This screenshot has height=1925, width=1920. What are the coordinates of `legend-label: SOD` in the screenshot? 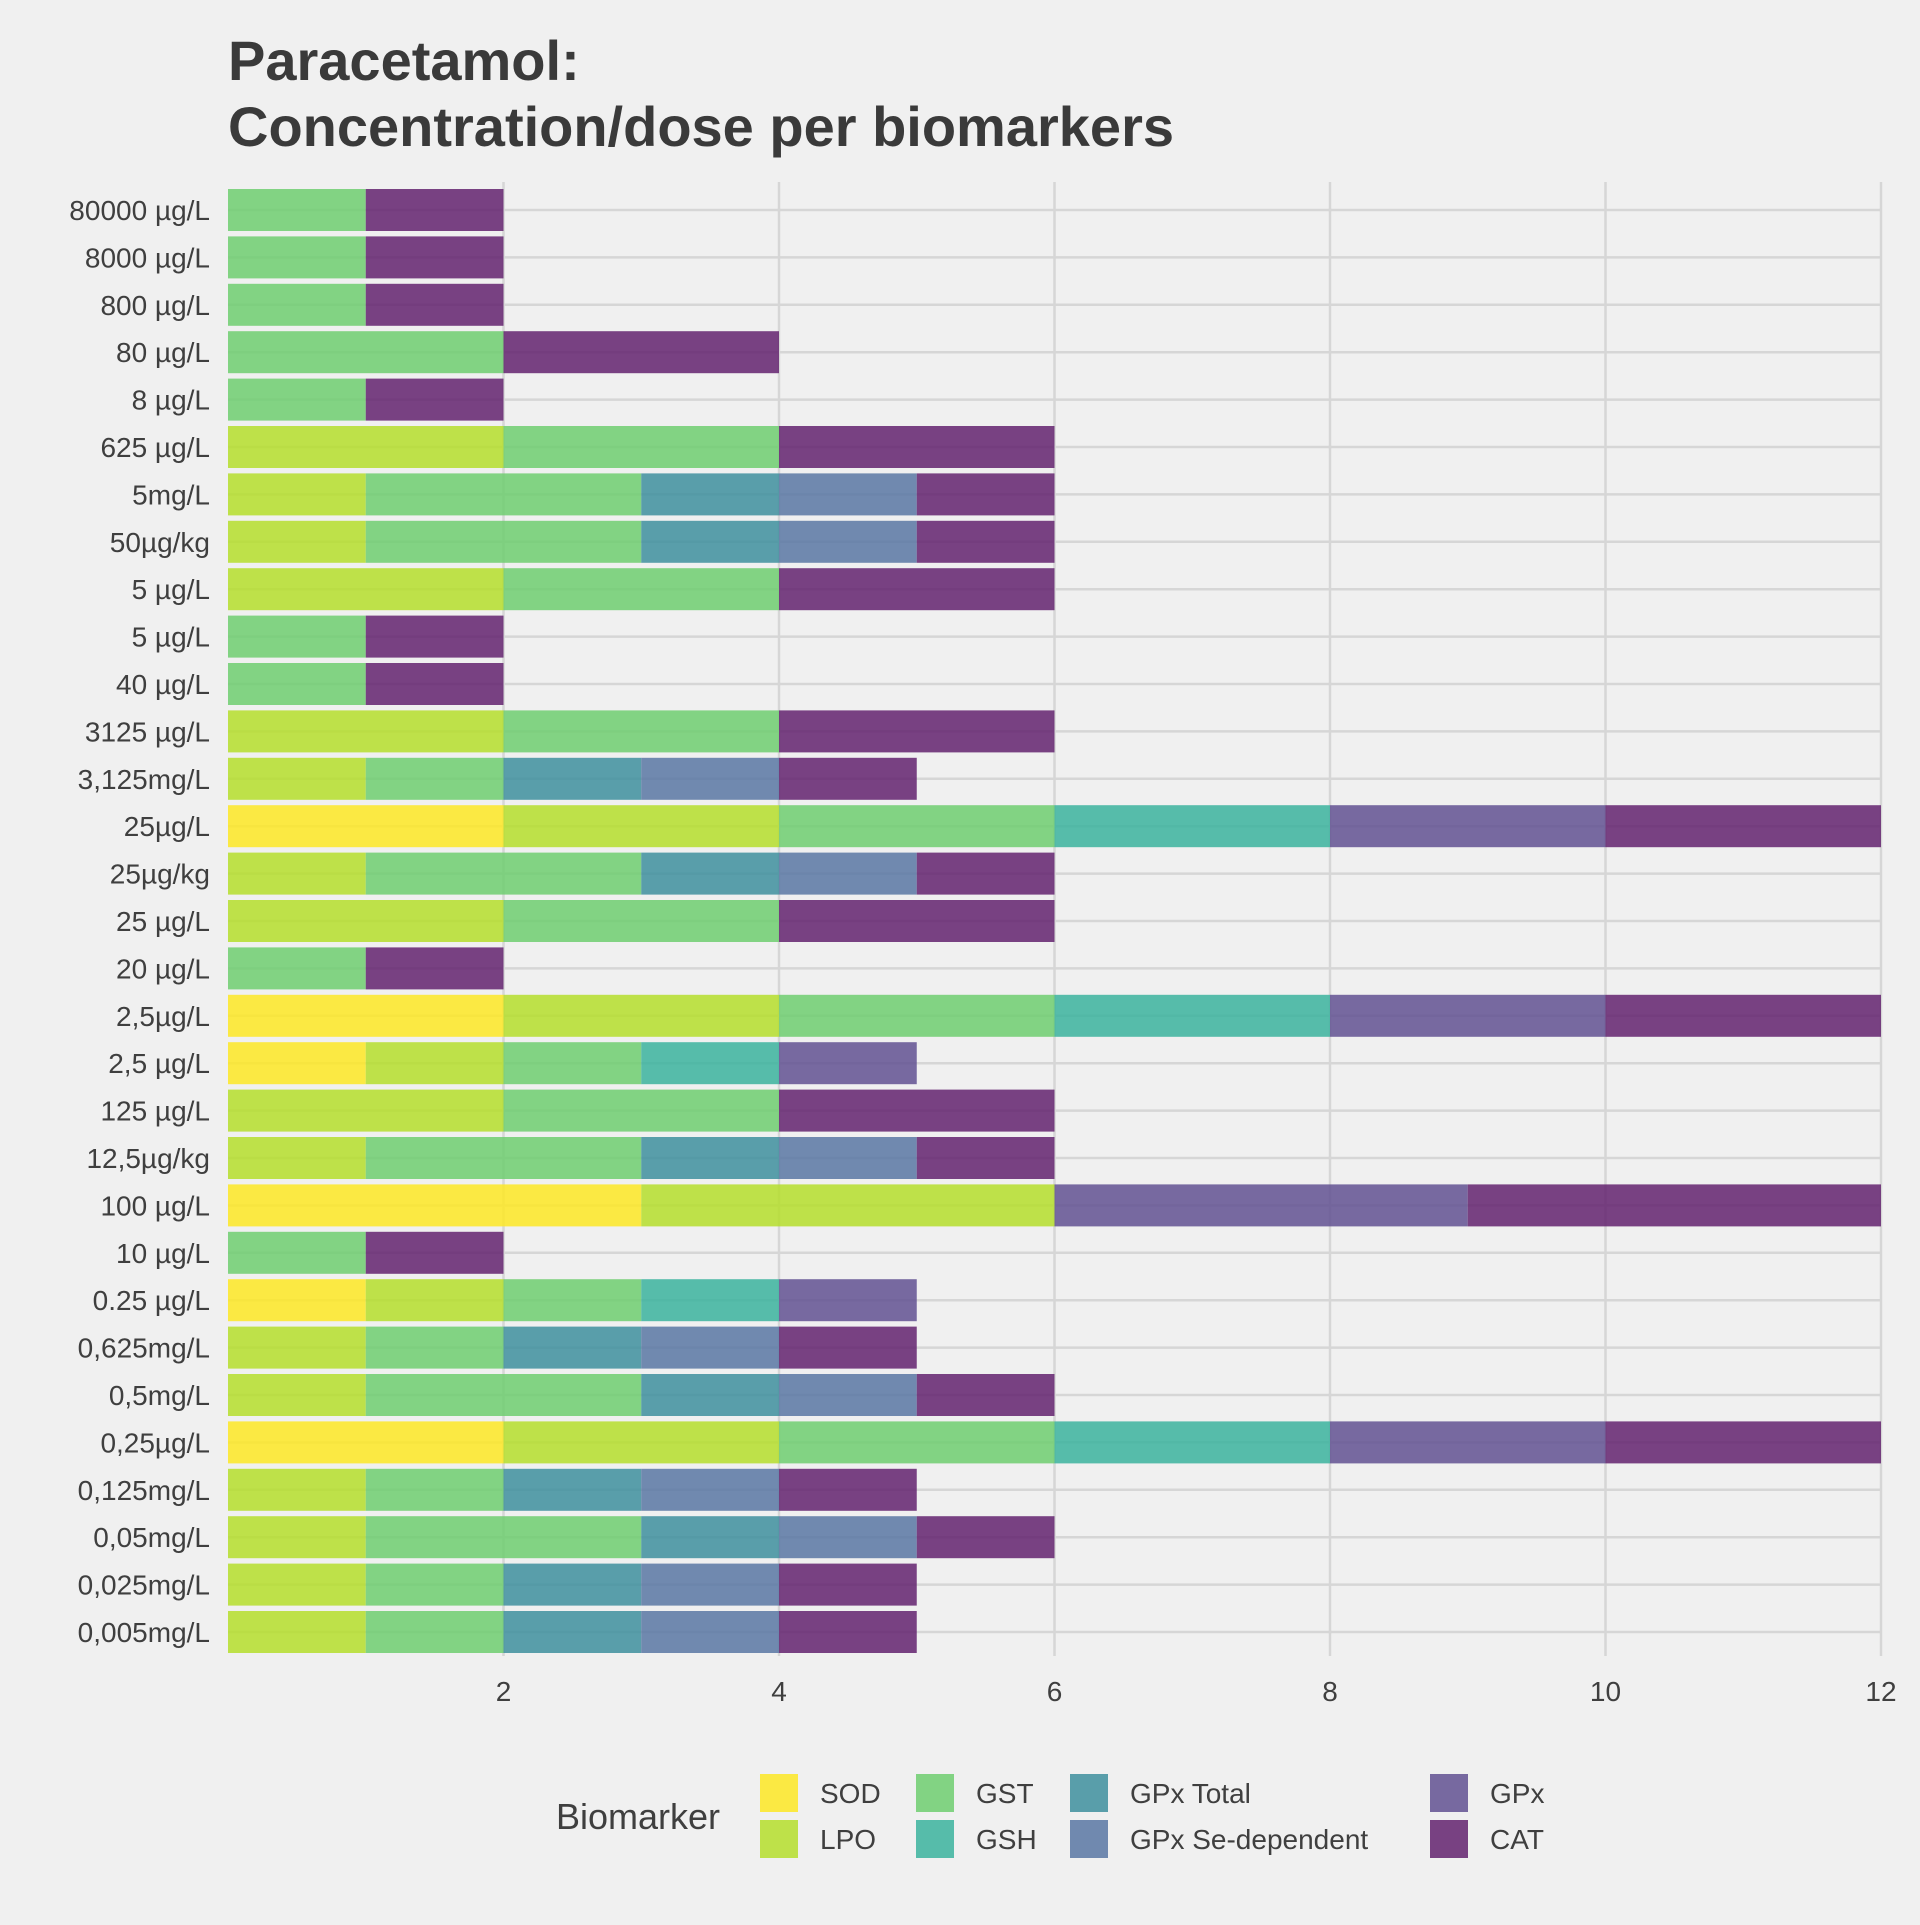 It's located at (850, 1793).